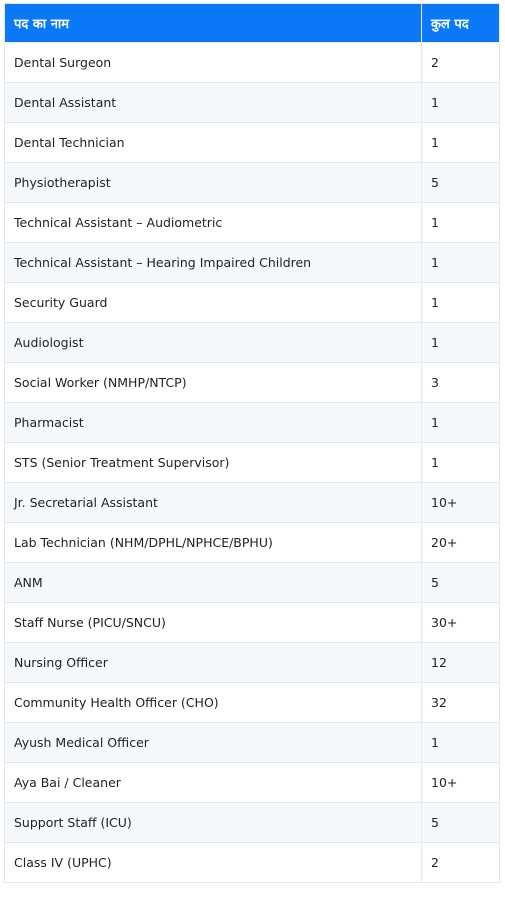  Describe the element at coordinates (213, 542) in the screenshot. I see `post-name-cell: Lab Technician (NHM/DPHL/NPHCE/BPHU)` at that location.